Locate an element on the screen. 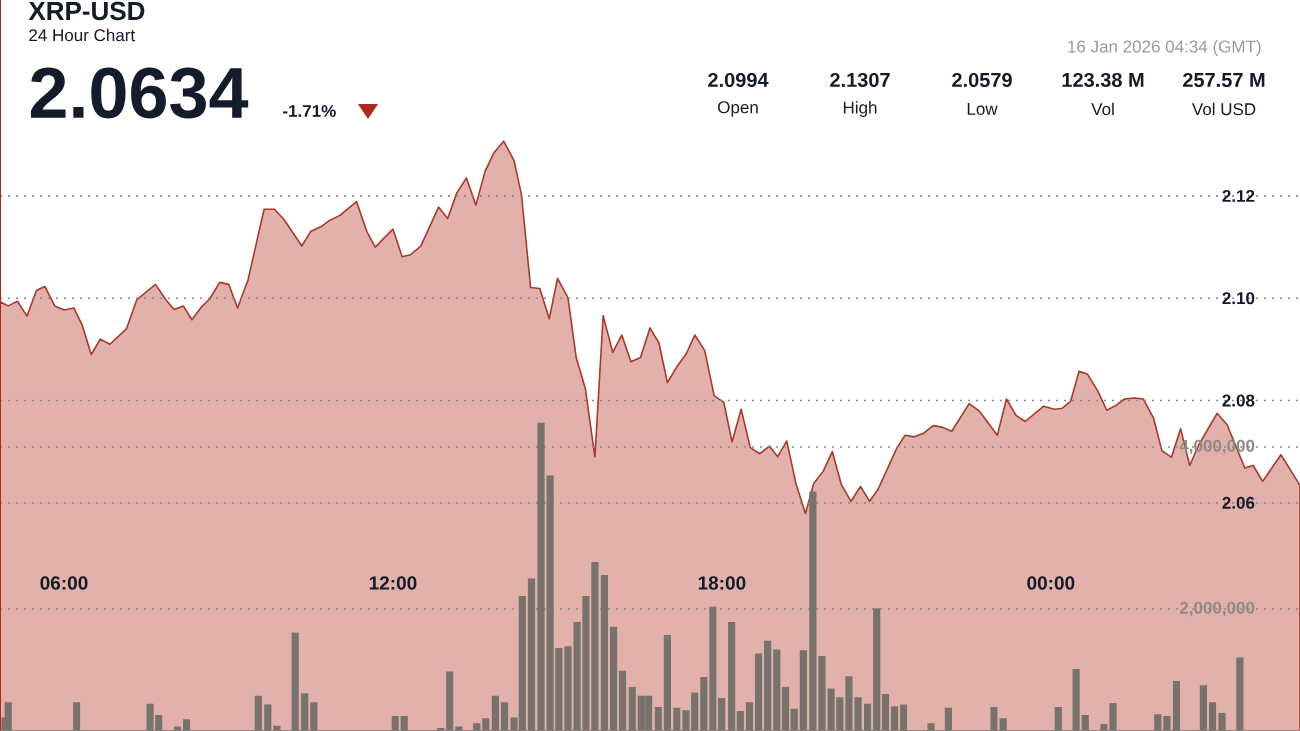 This screenshot has width=1300, height=731. x-tick-label: 18:00 is located at coordinates (722, 583).